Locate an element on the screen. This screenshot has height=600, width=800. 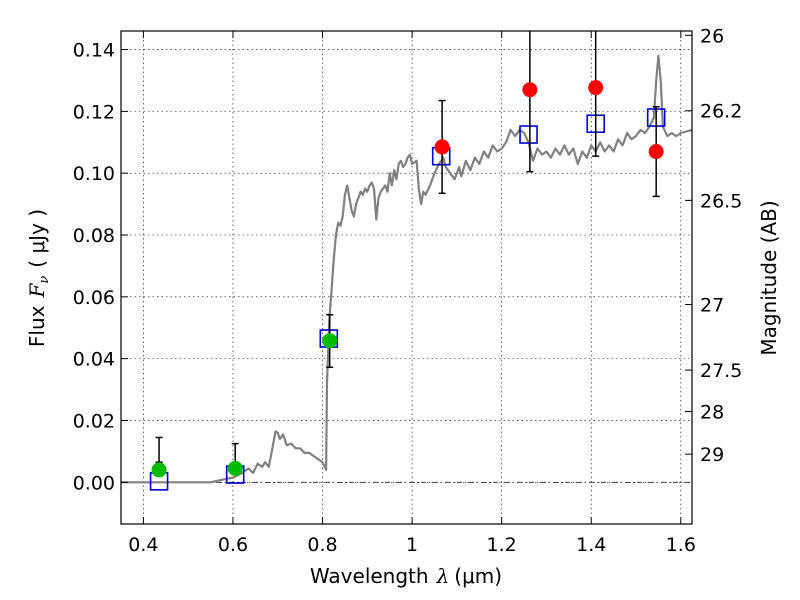
x-tick-label: 0.6 is located at coordinates (233, 545).